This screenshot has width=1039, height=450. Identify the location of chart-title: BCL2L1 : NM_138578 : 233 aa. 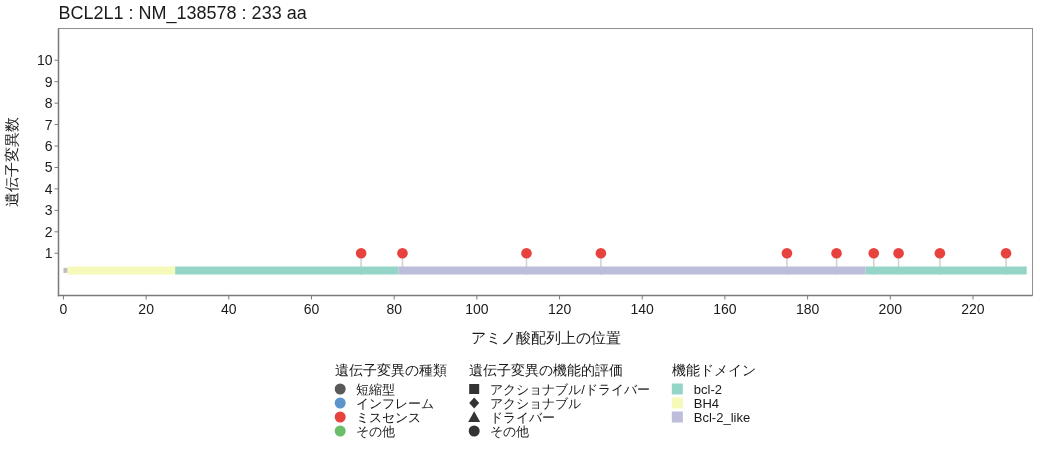
(183, 13).